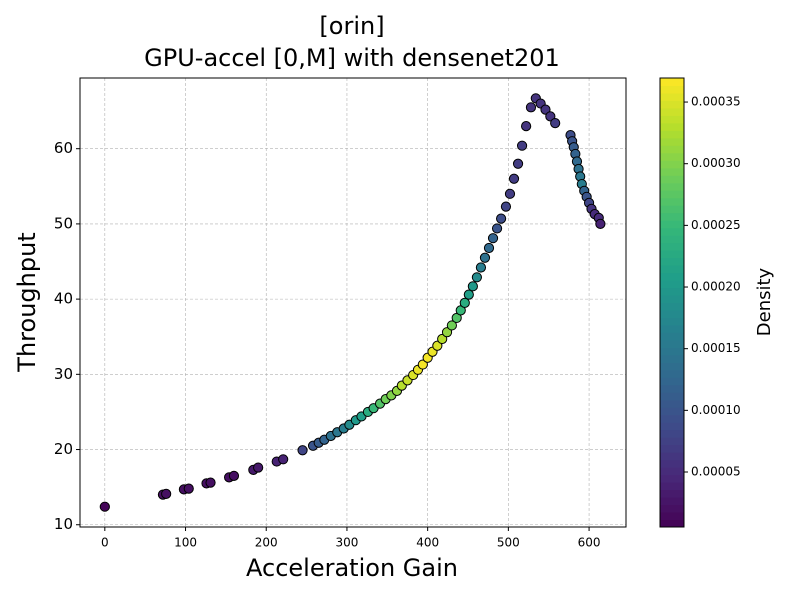  I want to click on y-axis-label: Throughput, so click(27, 302).